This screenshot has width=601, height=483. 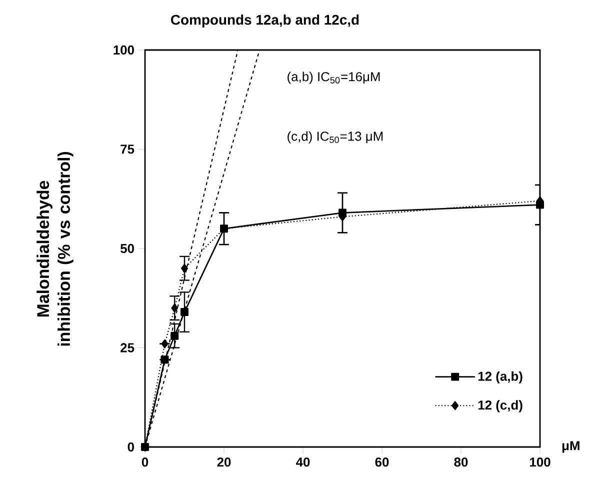 I want to click on y-tick-label: 75, so click(x=127, y=149).